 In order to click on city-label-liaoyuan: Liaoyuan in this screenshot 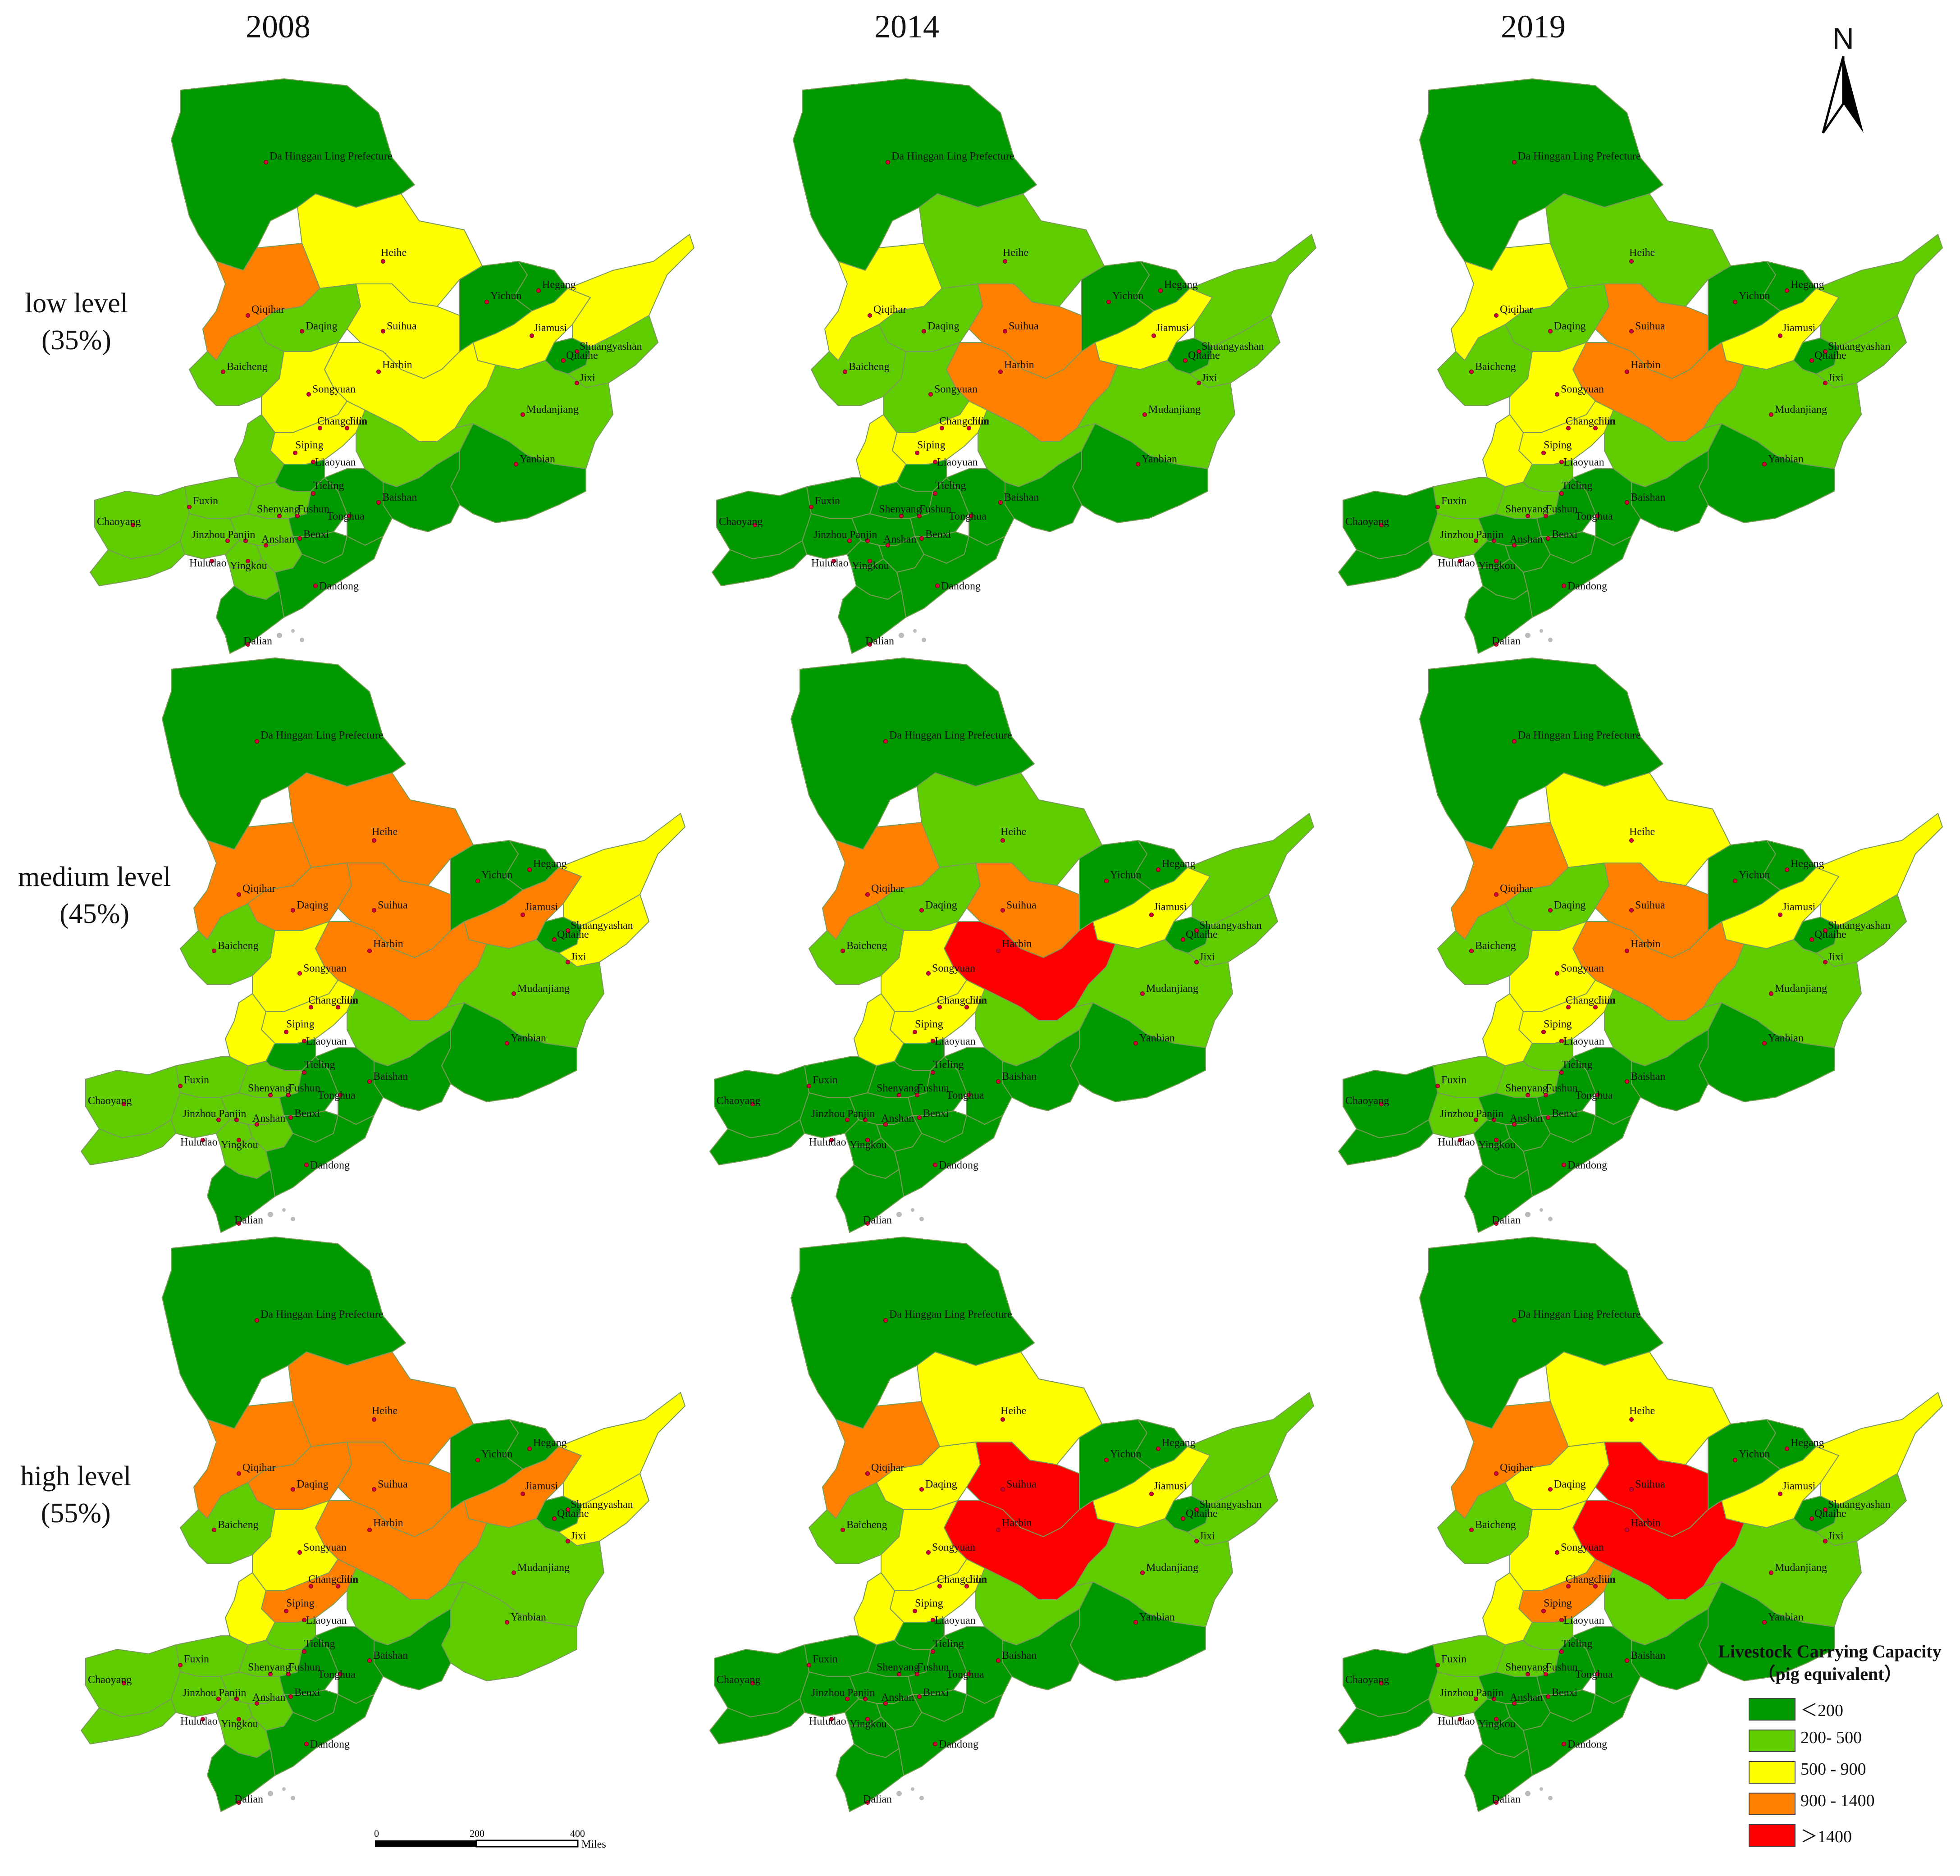, I will do `click(335, 462)`.